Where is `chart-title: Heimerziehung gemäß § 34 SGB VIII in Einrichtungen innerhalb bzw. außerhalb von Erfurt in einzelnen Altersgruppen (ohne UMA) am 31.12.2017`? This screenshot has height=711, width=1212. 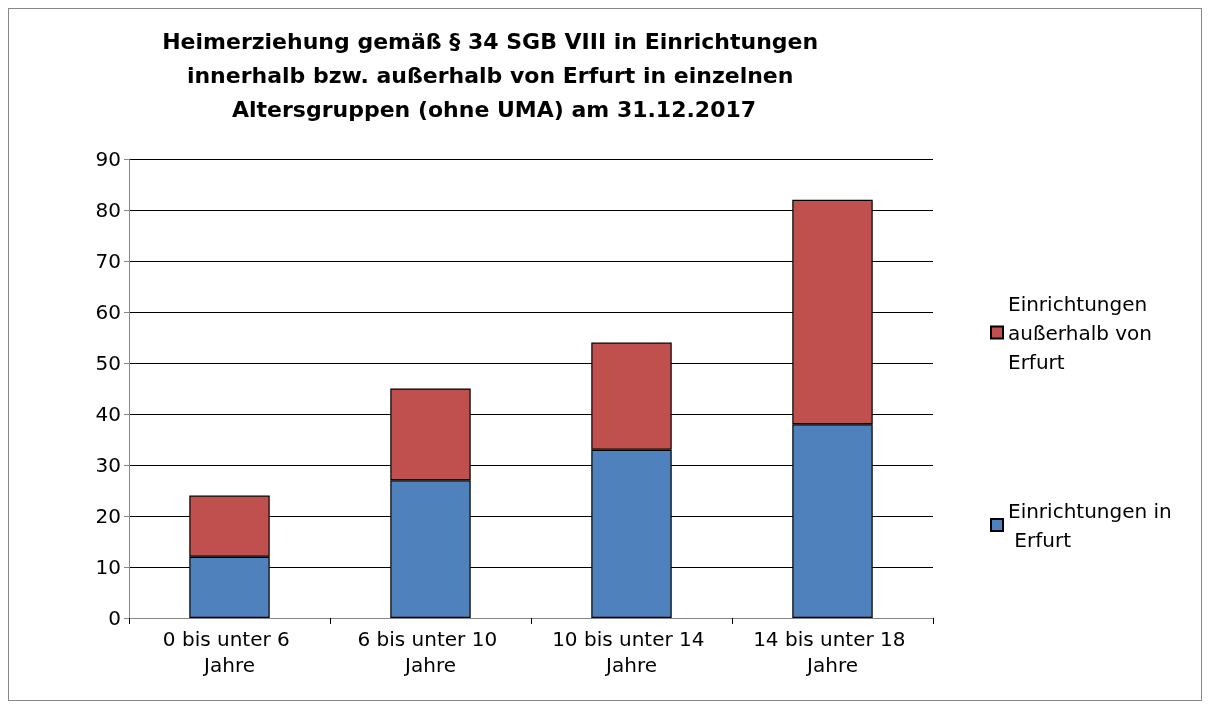
chart-title: Heimerziehung gemäß § 34 SGB VIII in Einrichtungen innerhalb bzw. außerhalb von Erfurt in einzelnen Altersgruppen (ohne UMA) am 31.12.2017 is located at coordinates (494, 75).